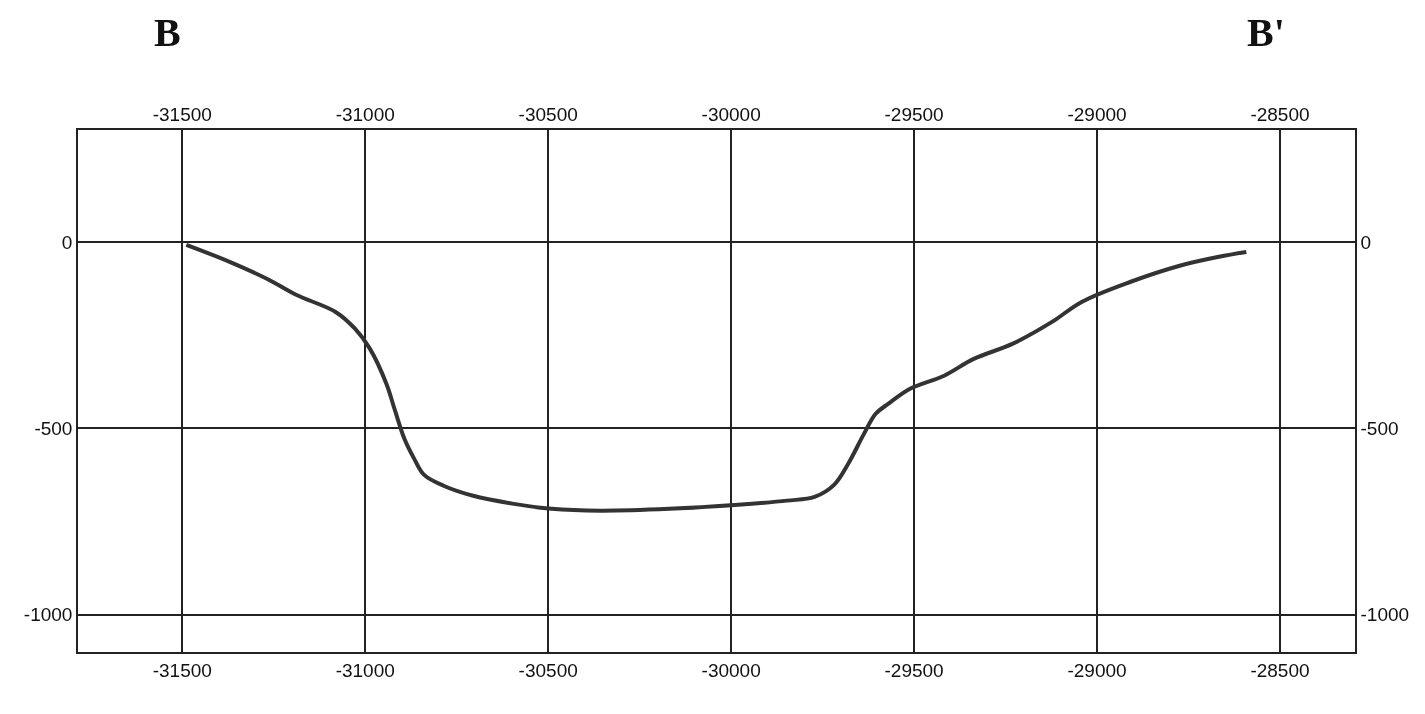  I want to click on x2-tick-label: -28500, so click(1280, 670).